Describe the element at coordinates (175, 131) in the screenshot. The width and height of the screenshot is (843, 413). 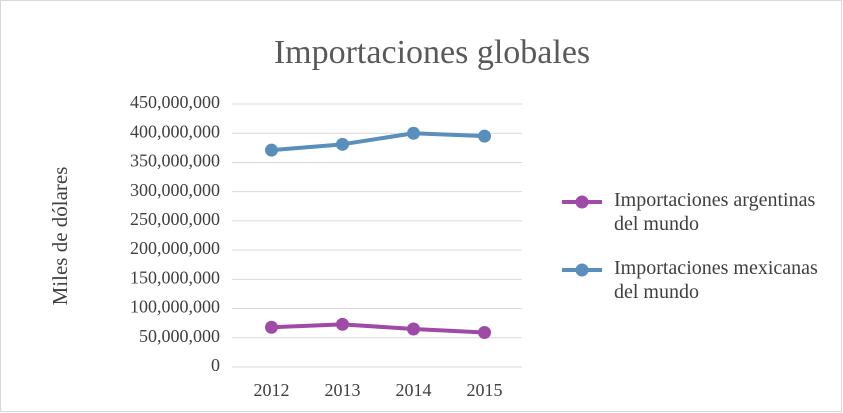
I see `y-tick-label: 400,000,000` at that location.